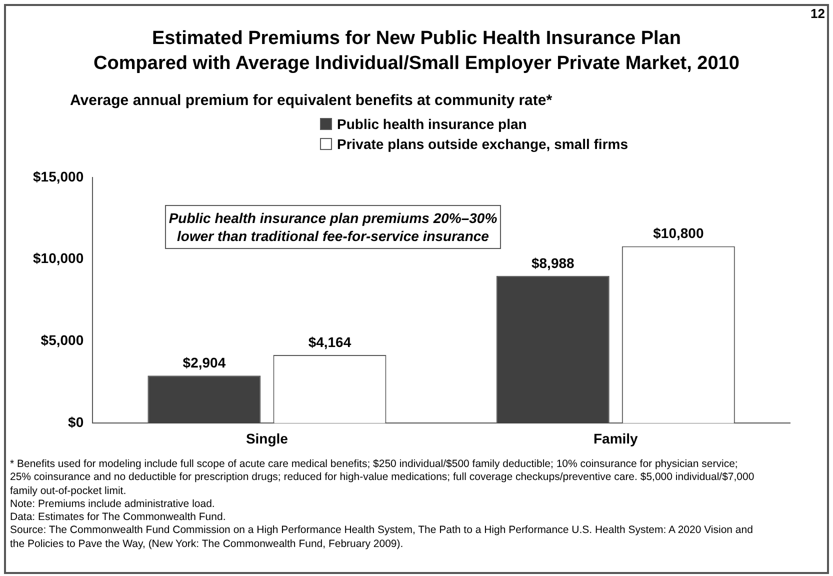  What do you see at coordinates (267, 438) in the screenshot?
I see `x-tick-label: Single` at bounding box center [267, 438].